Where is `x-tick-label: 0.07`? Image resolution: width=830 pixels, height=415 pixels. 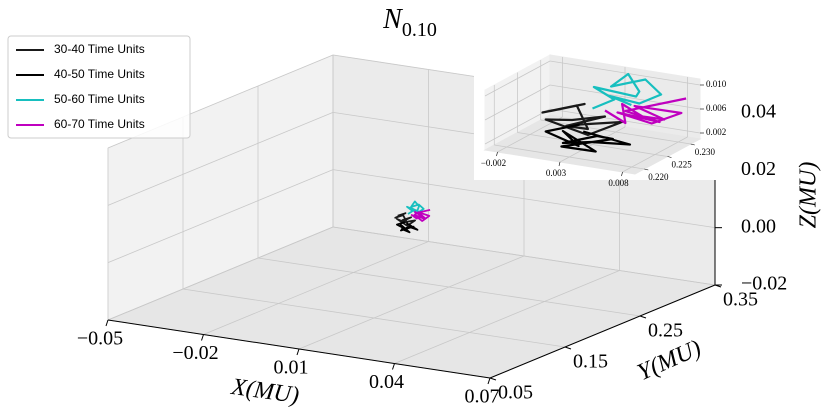
x-tick-label: 0.07 is located at coordinates (482, 397).